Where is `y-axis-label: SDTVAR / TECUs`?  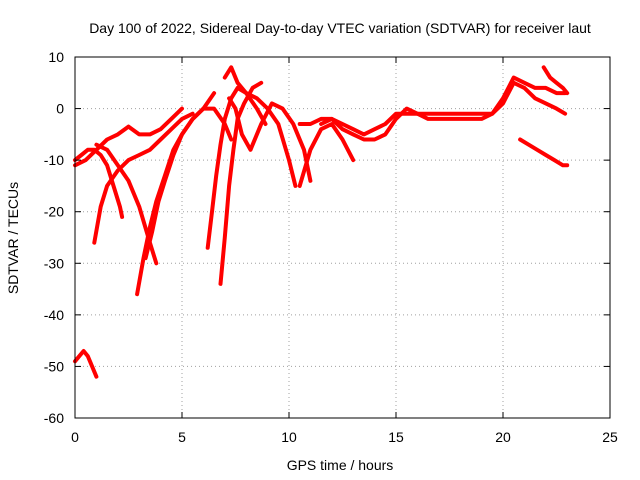 y-axis-label: SDTVAR / TECUs is located at coordinates (13, 238).